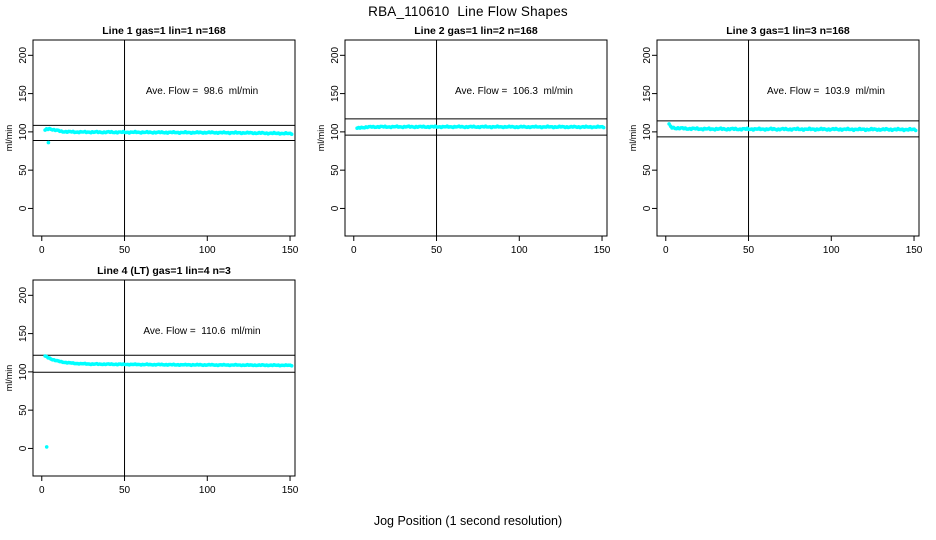  Describe the element at coordinates (164, 271) in the screenshot. I see `panel-title: Line 4 (LT) gas=1 lin=4 n=3` at that location.